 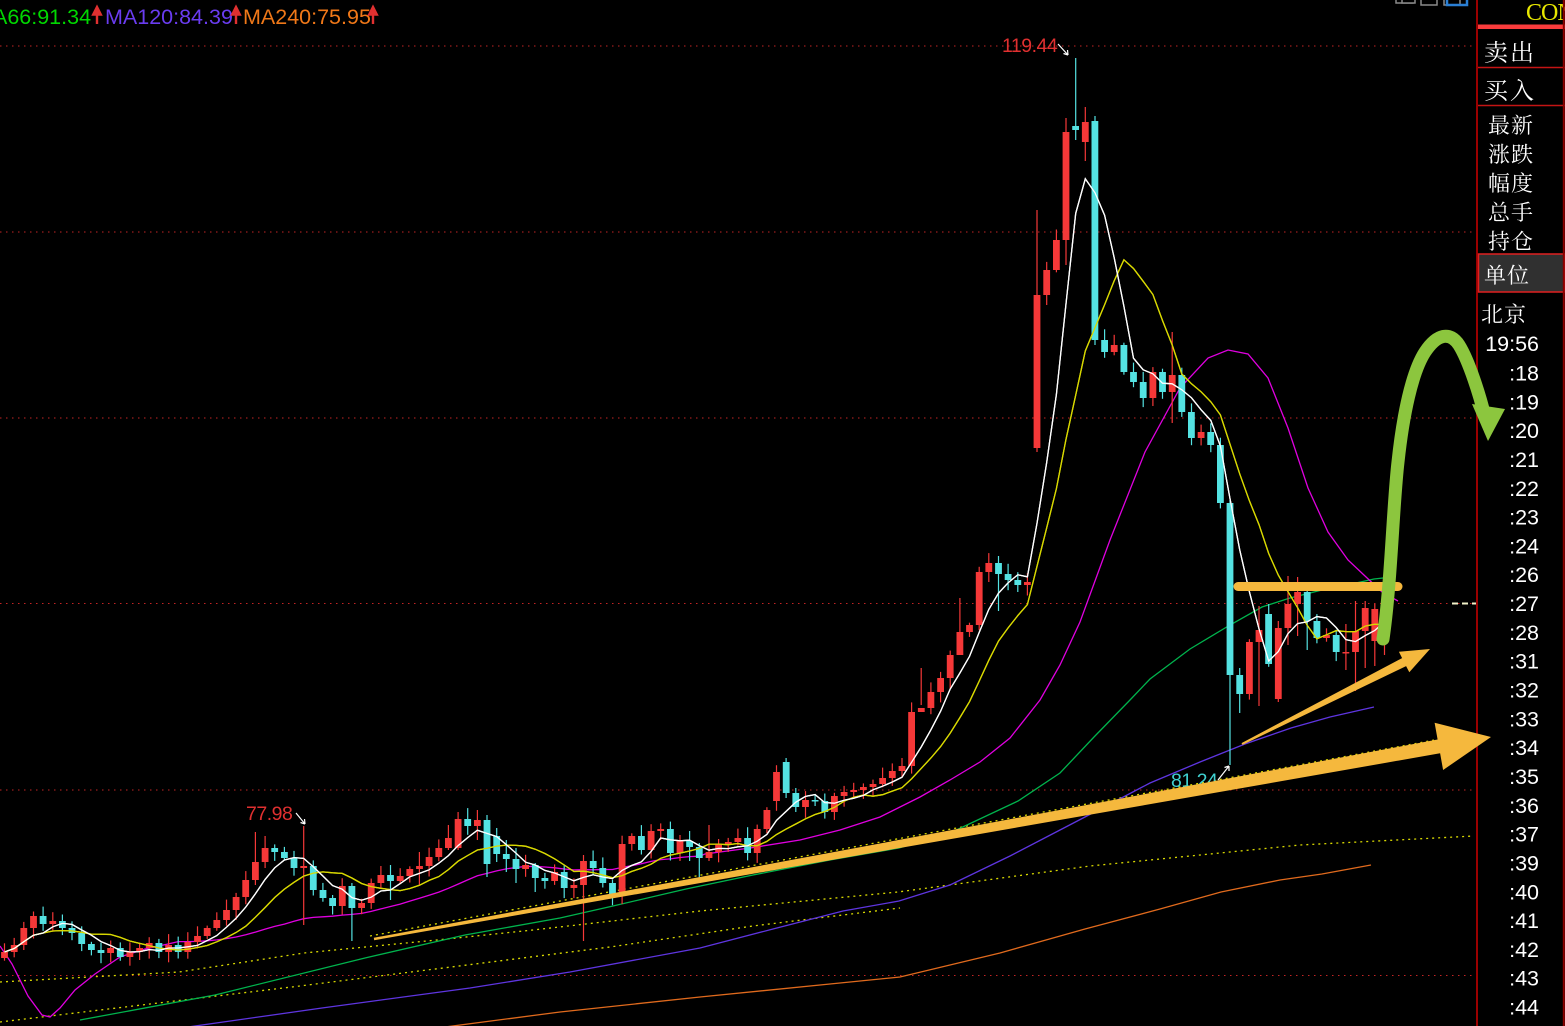 I want to click on svg-text: :21, so click(x=1524, y=460).